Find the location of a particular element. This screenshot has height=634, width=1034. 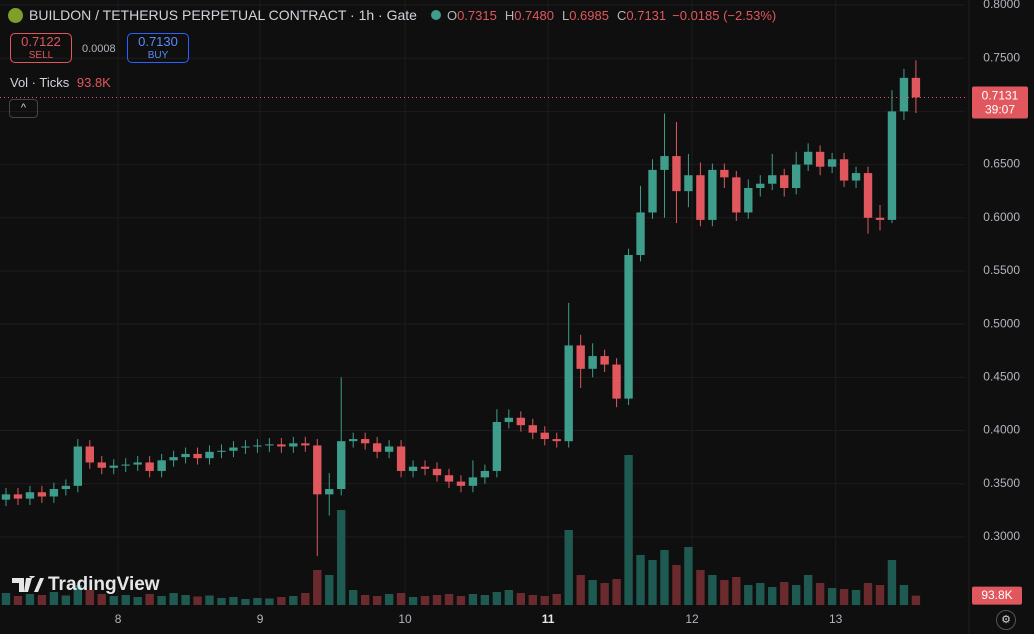

sell-label: SELL is located at coordinates (41, 55).